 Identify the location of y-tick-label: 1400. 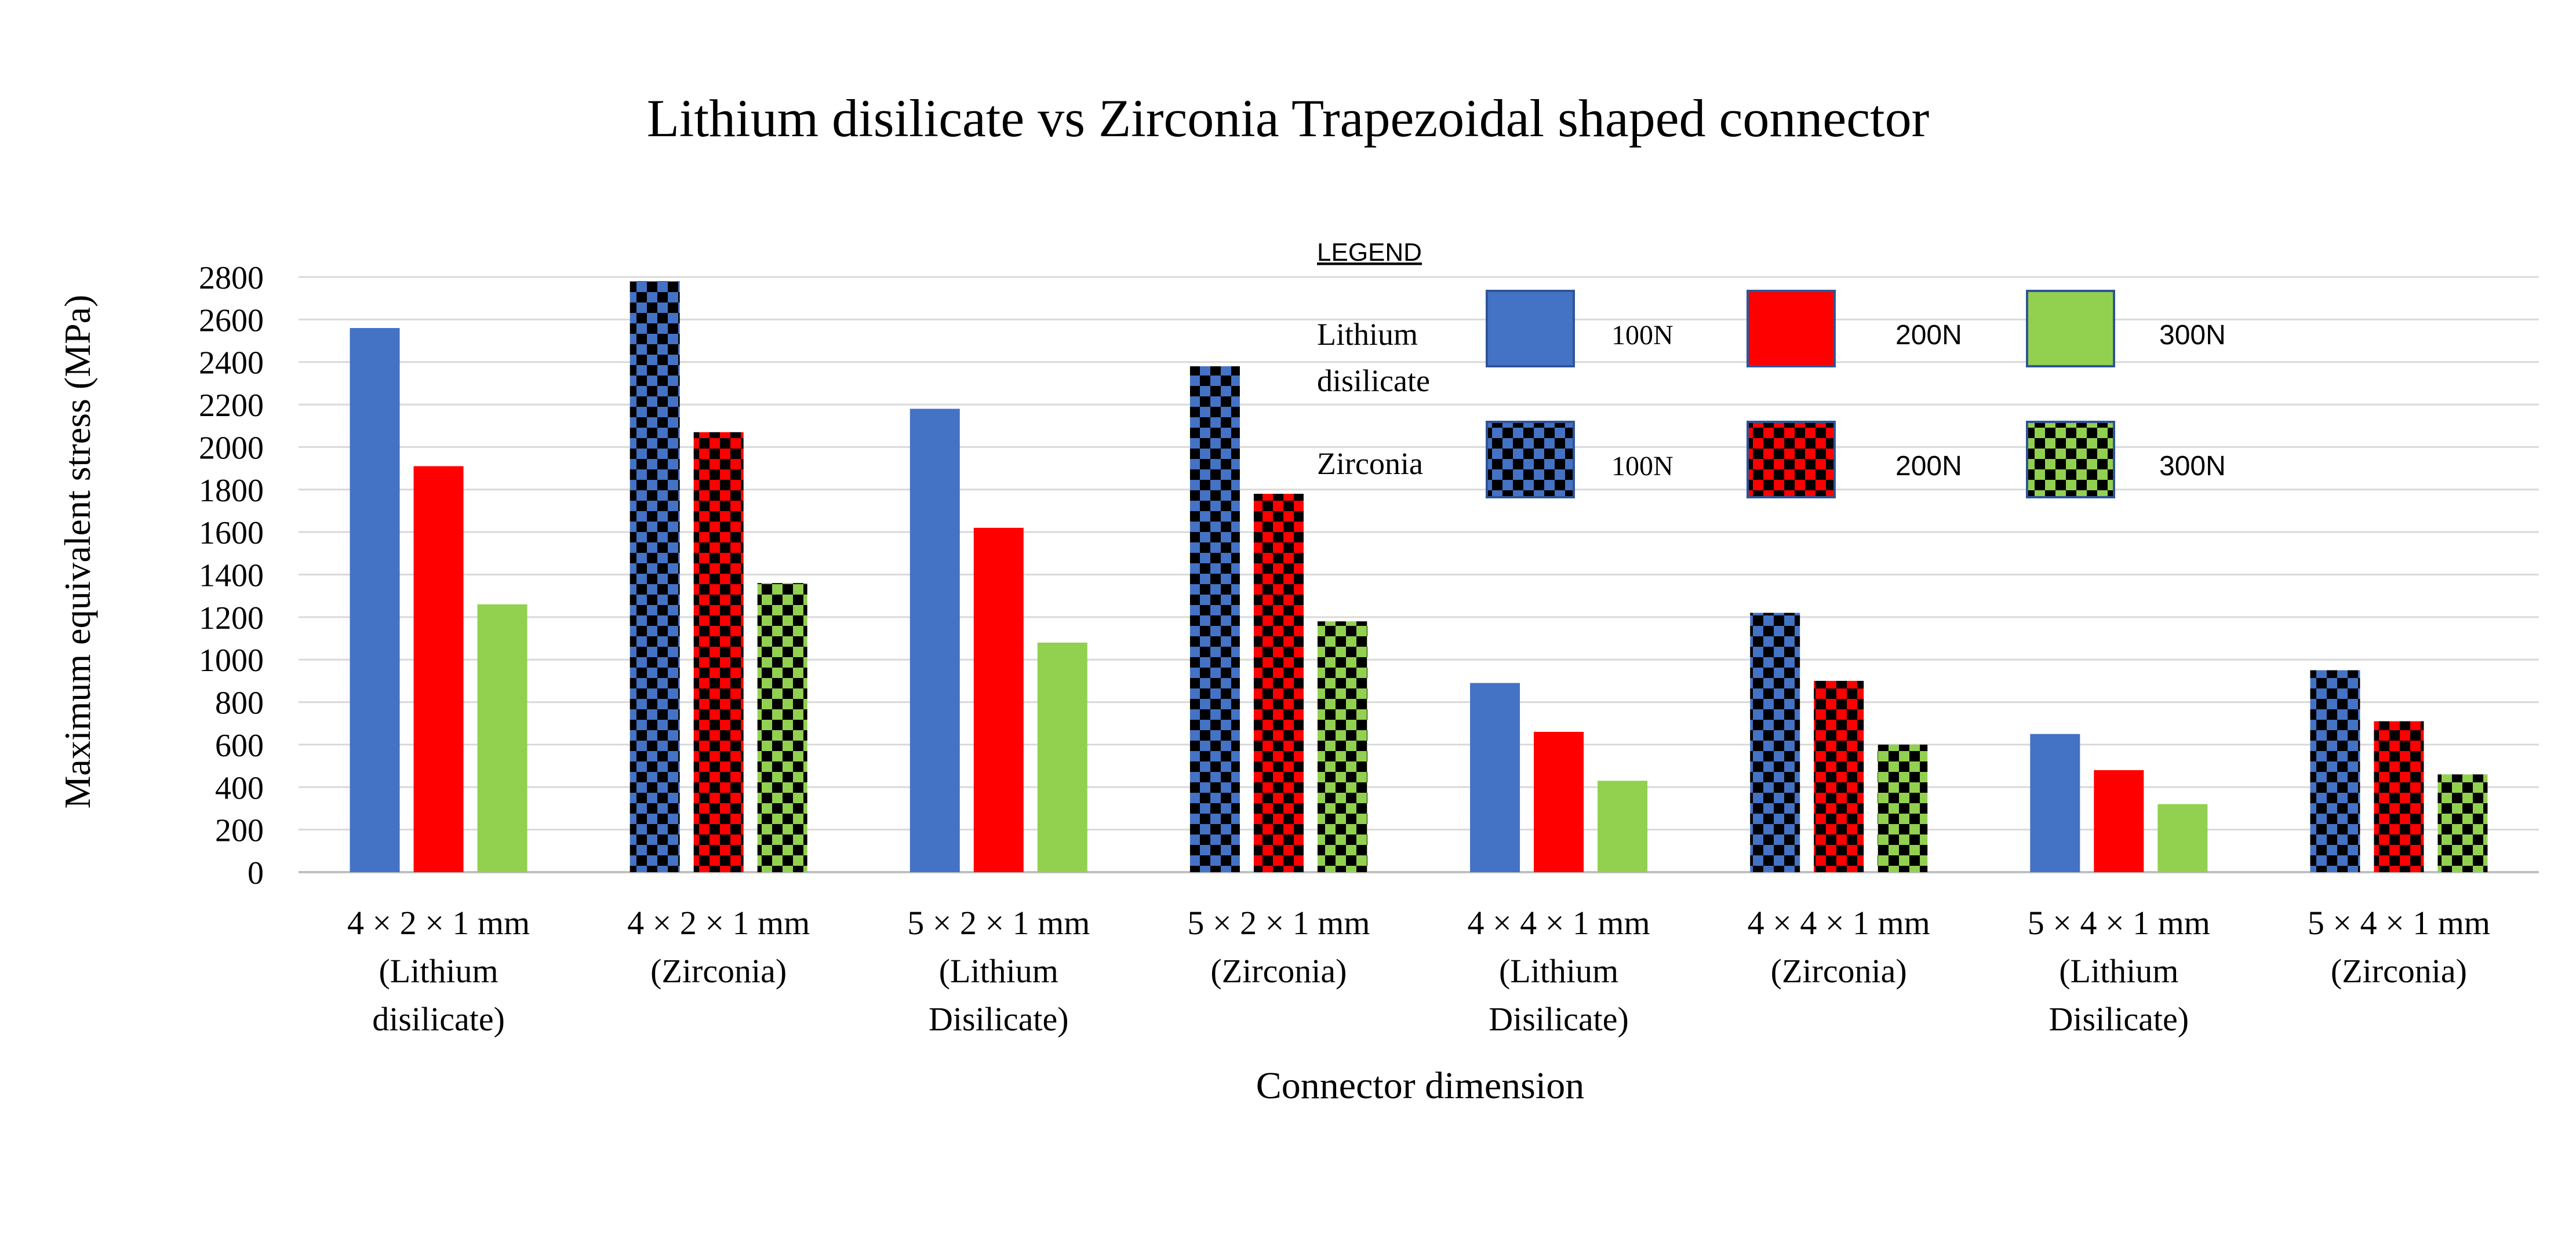
(232, 576).